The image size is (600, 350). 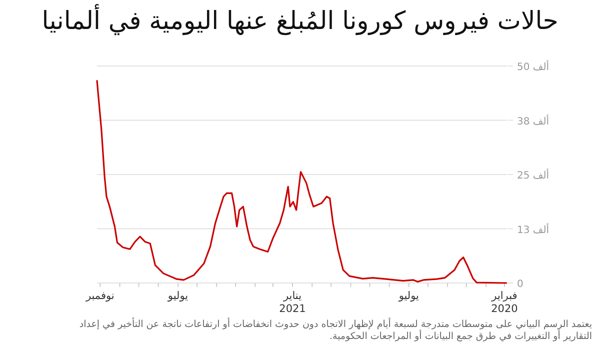 I want to click on x-tick-label: نوفمبر, so click(x=99, y=296).